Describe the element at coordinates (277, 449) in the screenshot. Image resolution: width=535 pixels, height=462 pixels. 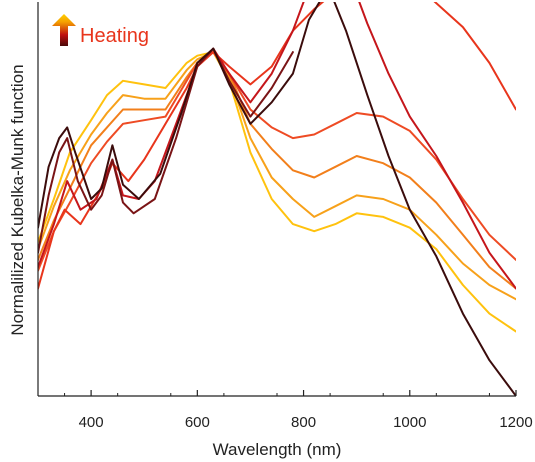
I see `x-axis-title: Wavelength (nm)` at that location.